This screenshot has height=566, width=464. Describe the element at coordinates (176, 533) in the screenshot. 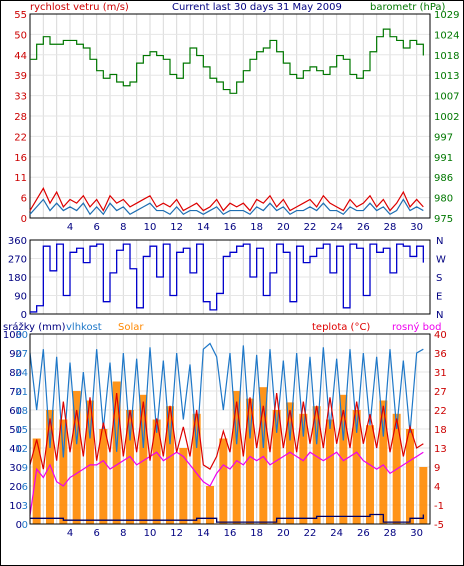

I see `x-tick-label: 12` at that location.